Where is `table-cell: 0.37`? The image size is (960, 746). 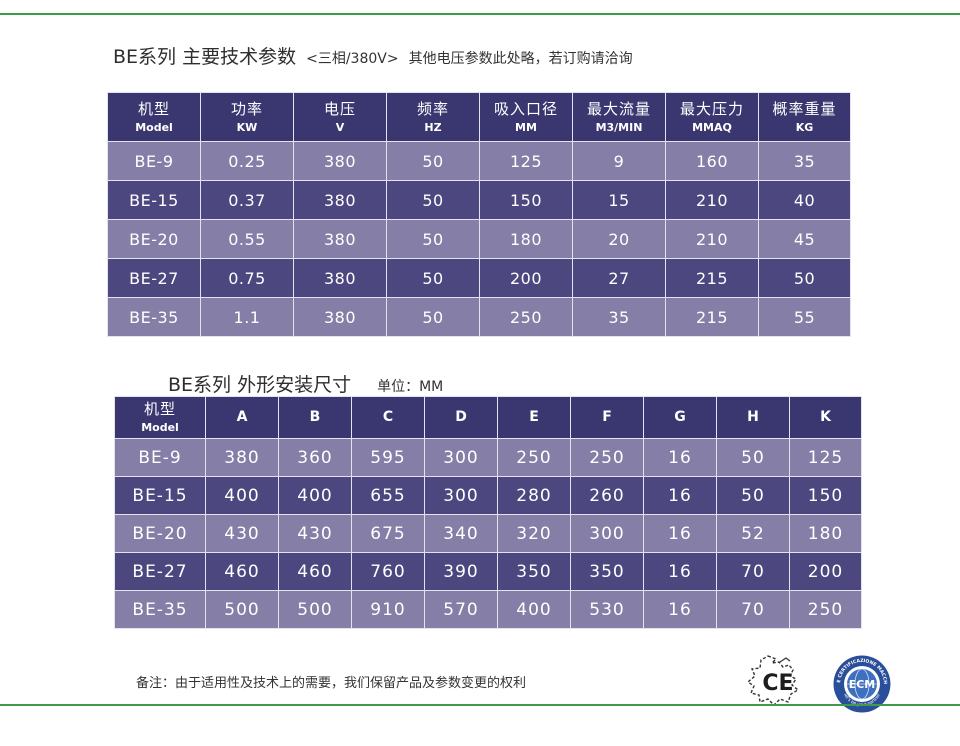 table-cell: 0.37 is located at coordinates (247, 200).